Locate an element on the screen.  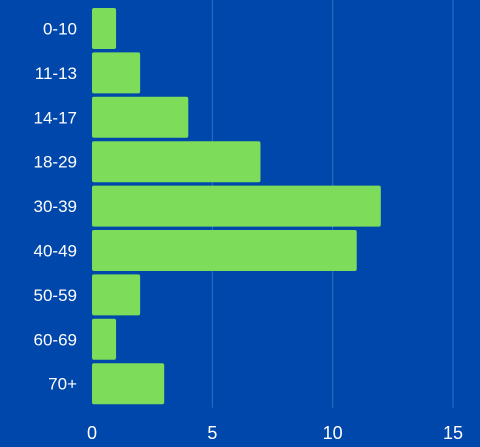
x-tick-label-0: 0 is located at coordinates (92, 432).